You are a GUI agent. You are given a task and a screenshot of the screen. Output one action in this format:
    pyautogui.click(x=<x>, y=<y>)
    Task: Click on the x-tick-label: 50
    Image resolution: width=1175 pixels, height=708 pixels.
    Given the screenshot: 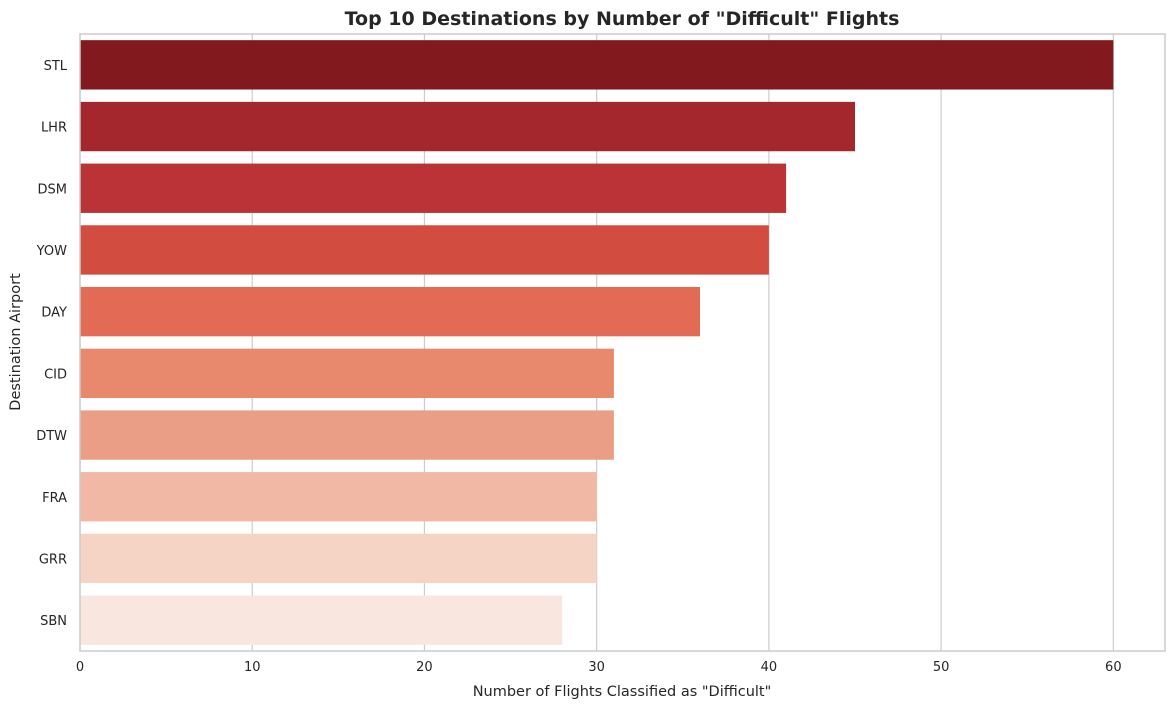 What is the action you would take?
    pyautogui.click(x=941, y=667)
    